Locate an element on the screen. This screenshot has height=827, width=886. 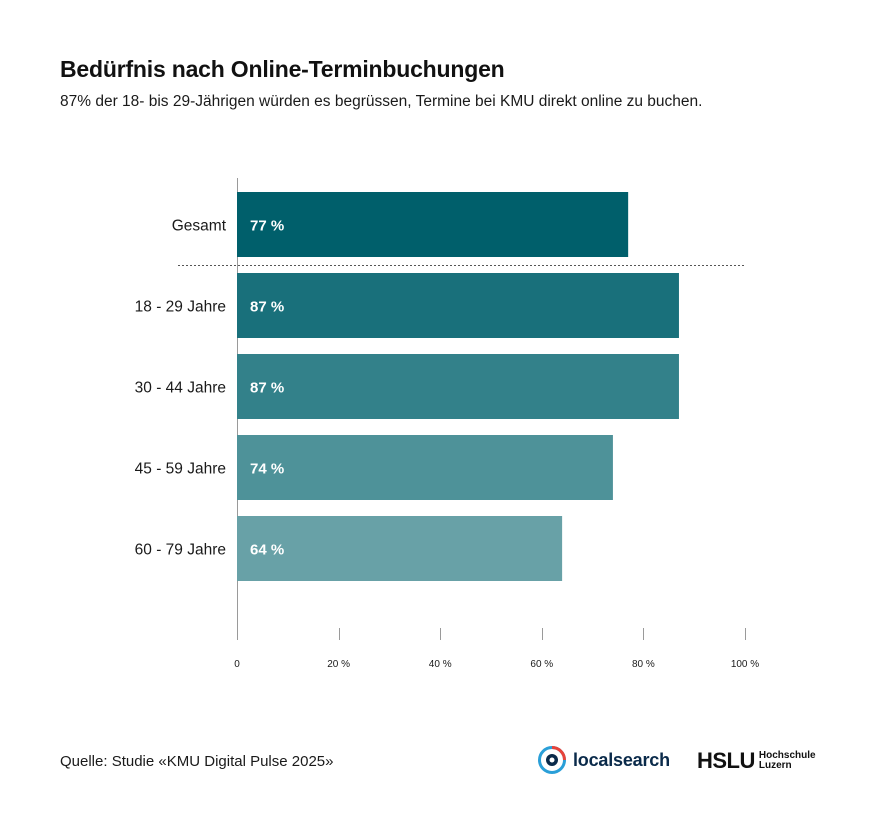
category-label-3: 45 - 59 Jahre is located at coordinates (180, 469).